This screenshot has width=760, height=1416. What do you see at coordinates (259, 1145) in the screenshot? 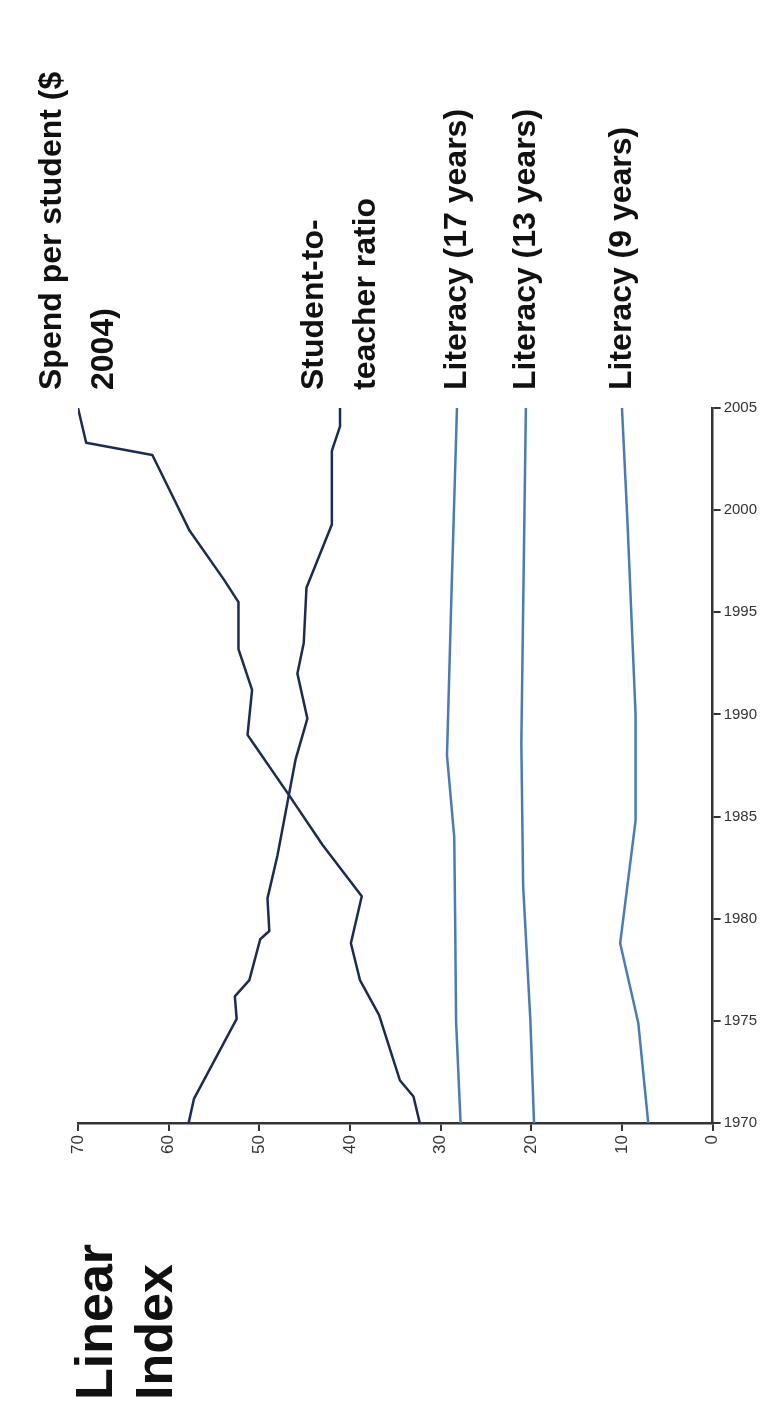
I see `x-tick-label: 50` at bounding box center [259, 1145].